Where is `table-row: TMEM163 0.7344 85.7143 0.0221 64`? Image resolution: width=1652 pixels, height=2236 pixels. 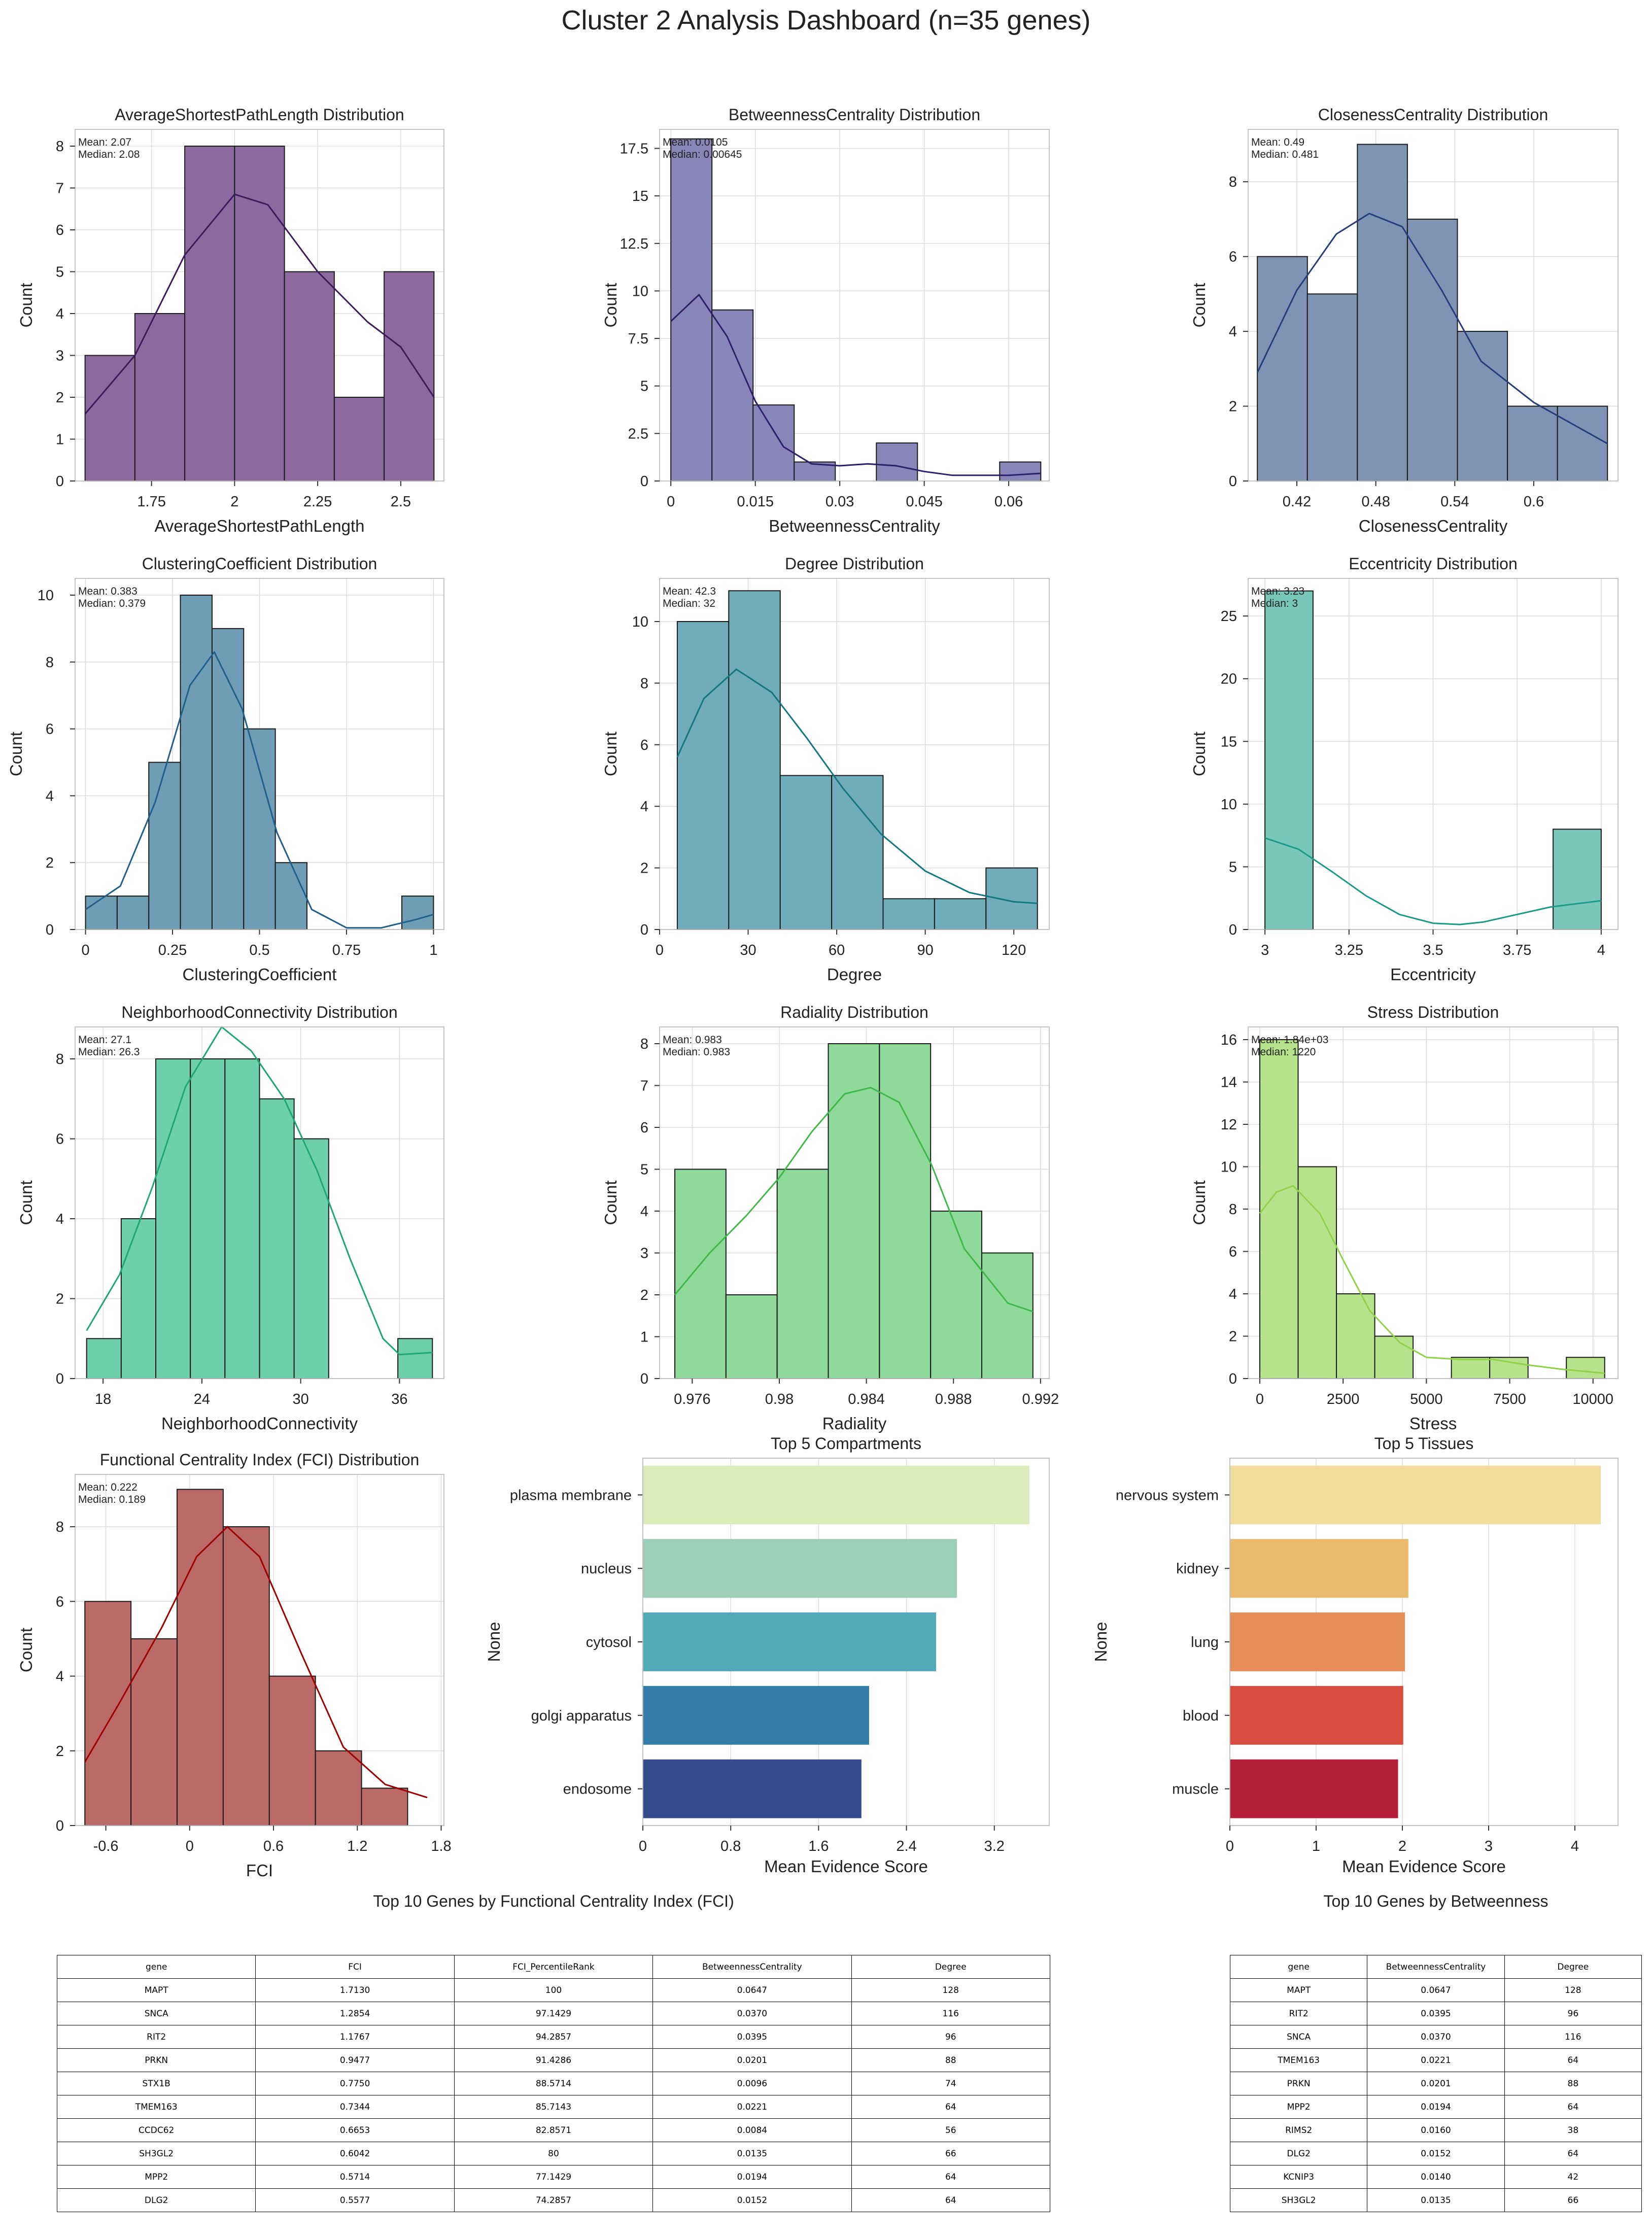
table-row: TMEM163 0.7344 85.7143 0.0221 64 is located at coordinates (553, 2107).